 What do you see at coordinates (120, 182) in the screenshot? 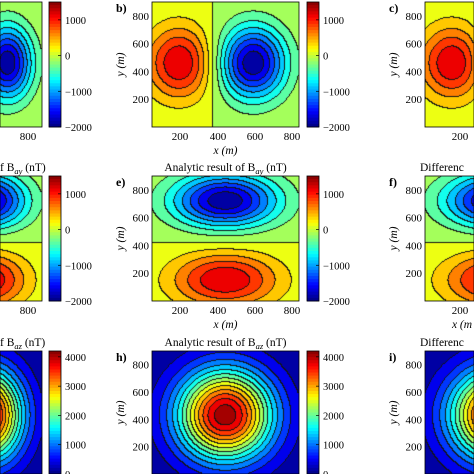
I see `panel-label: e)` at bounding box center [120, 182].